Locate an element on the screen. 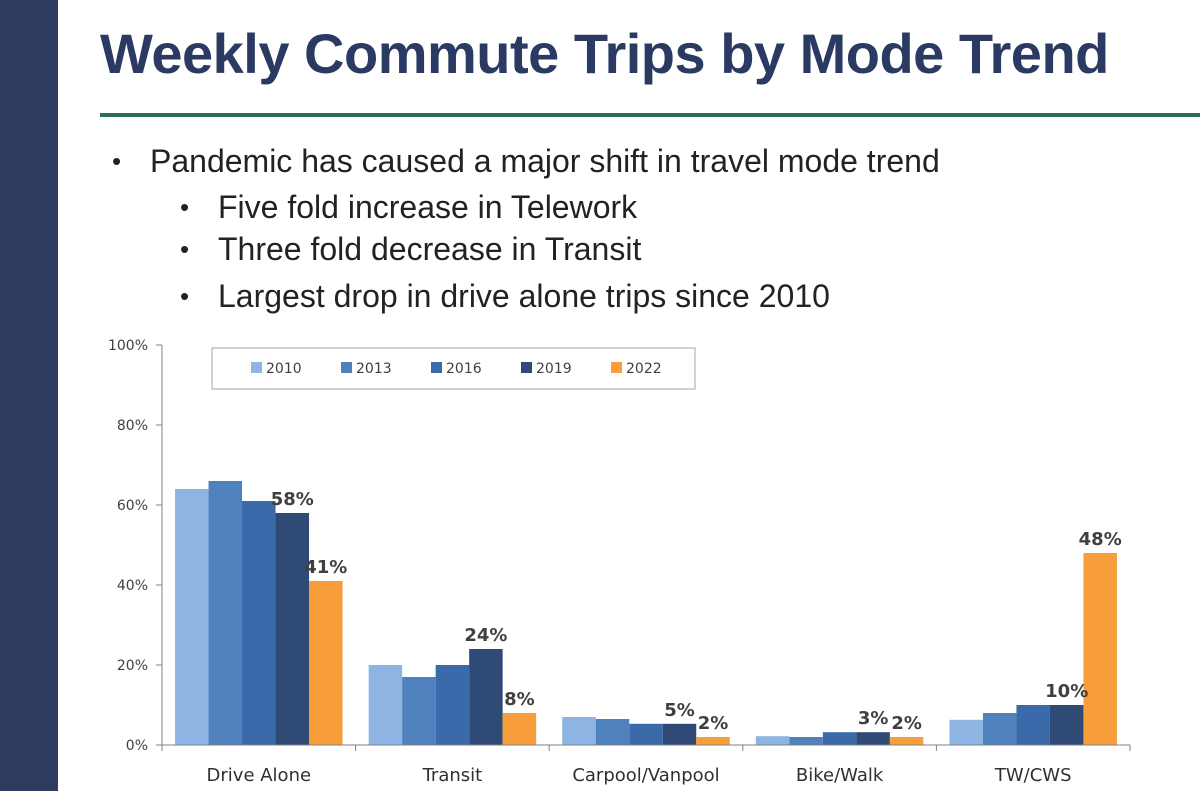 The width and height of the screenshot is (1200, 791). data-label: 3% is located at coordinates (873, 718).